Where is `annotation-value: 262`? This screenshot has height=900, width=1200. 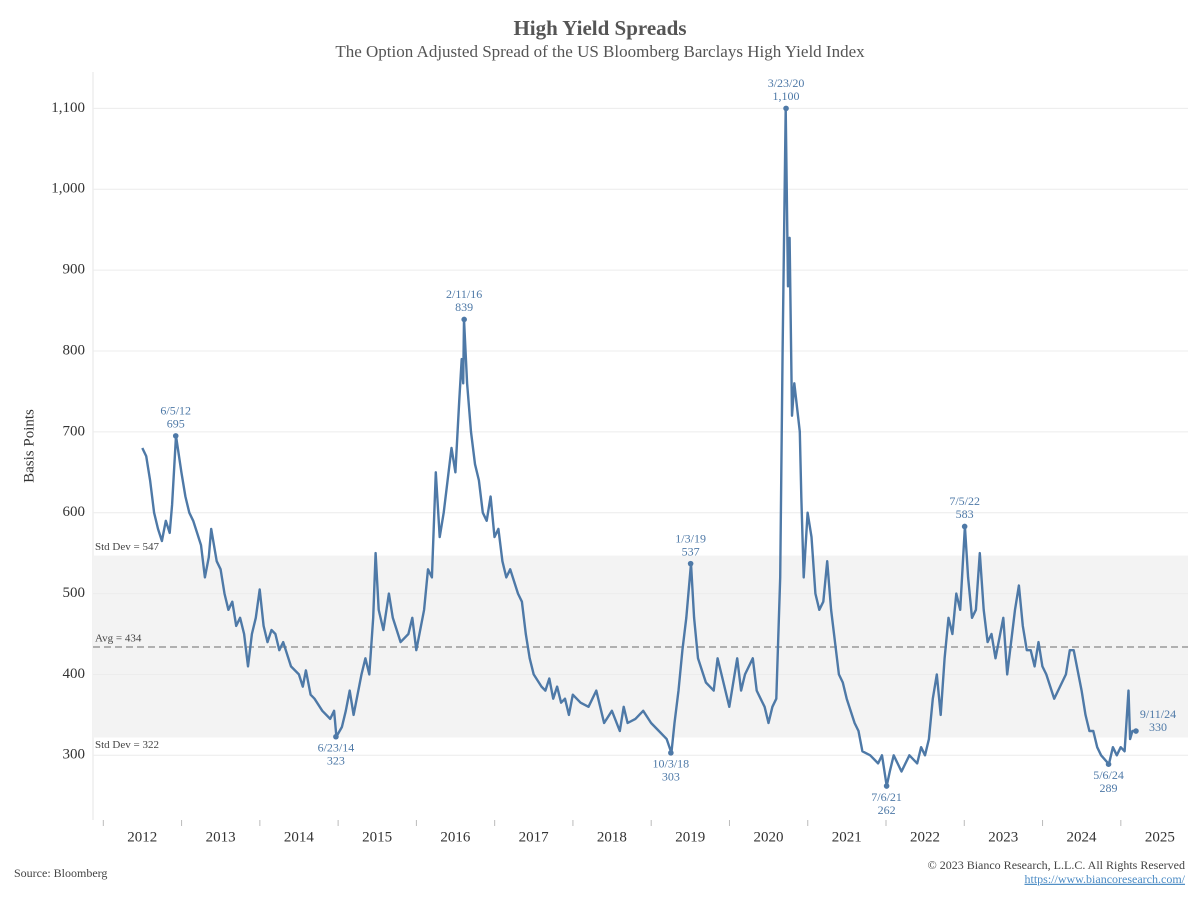
annotation-value: 262 is located at coordinates (887, 810).